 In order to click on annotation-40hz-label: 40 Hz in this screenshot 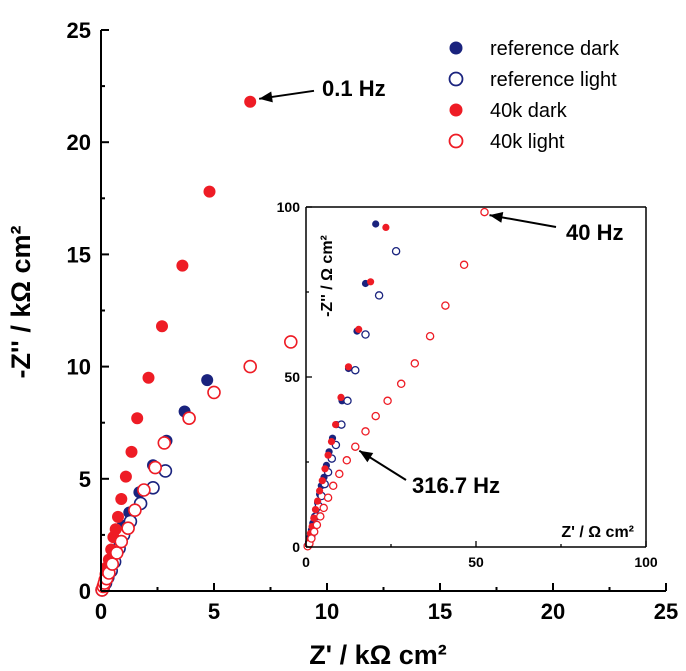, I will do `click(594, 232)`.